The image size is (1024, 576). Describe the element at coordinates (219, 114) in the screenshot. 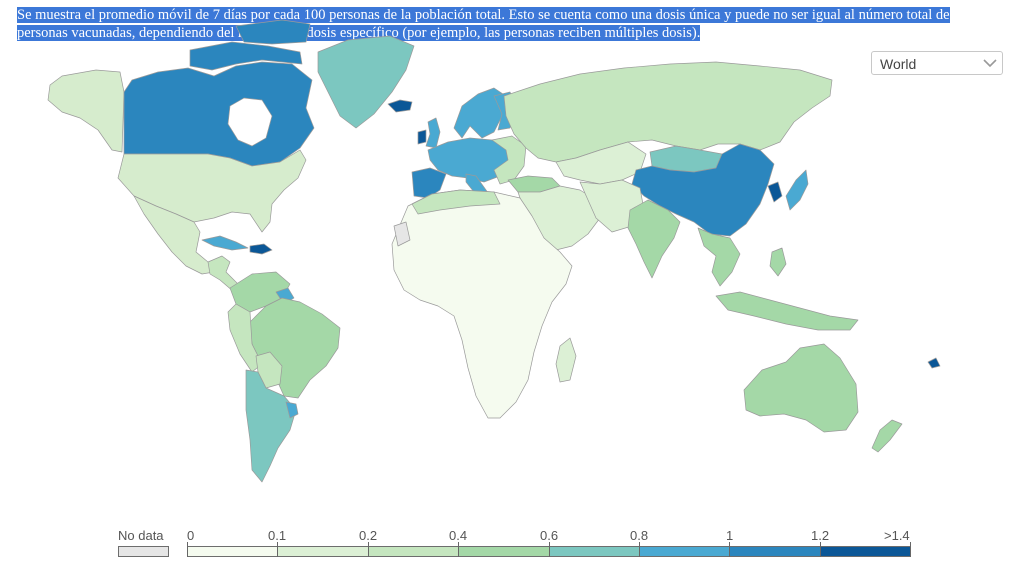

I see `country-canada` at that location.